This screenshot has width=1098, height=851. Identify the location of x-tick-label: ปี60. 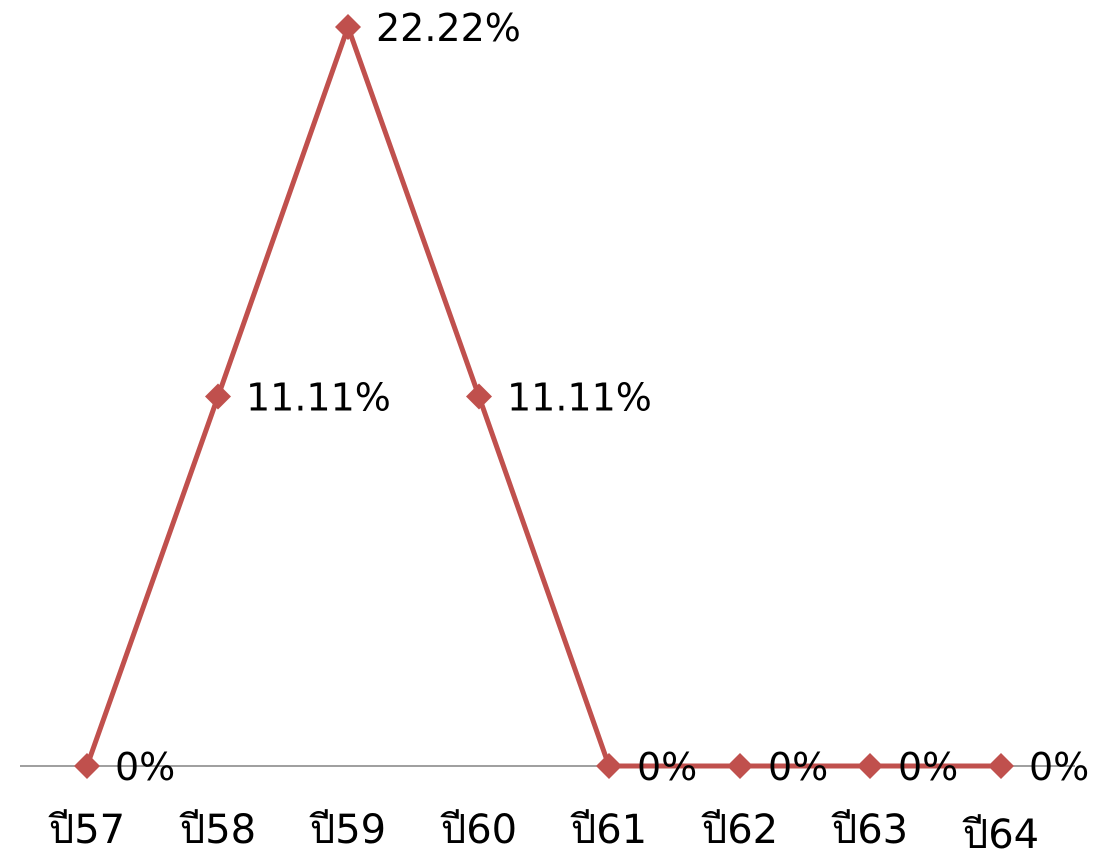
(478, 829).